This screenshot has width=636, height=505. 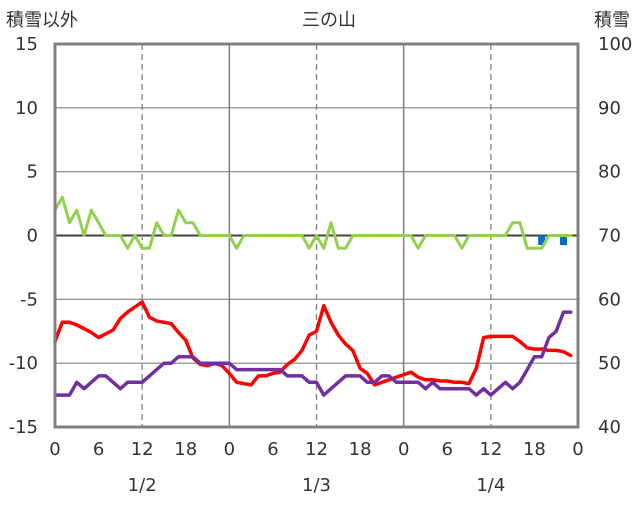 I want to click on right-tick-label: 60, so click(x=609, y=299).